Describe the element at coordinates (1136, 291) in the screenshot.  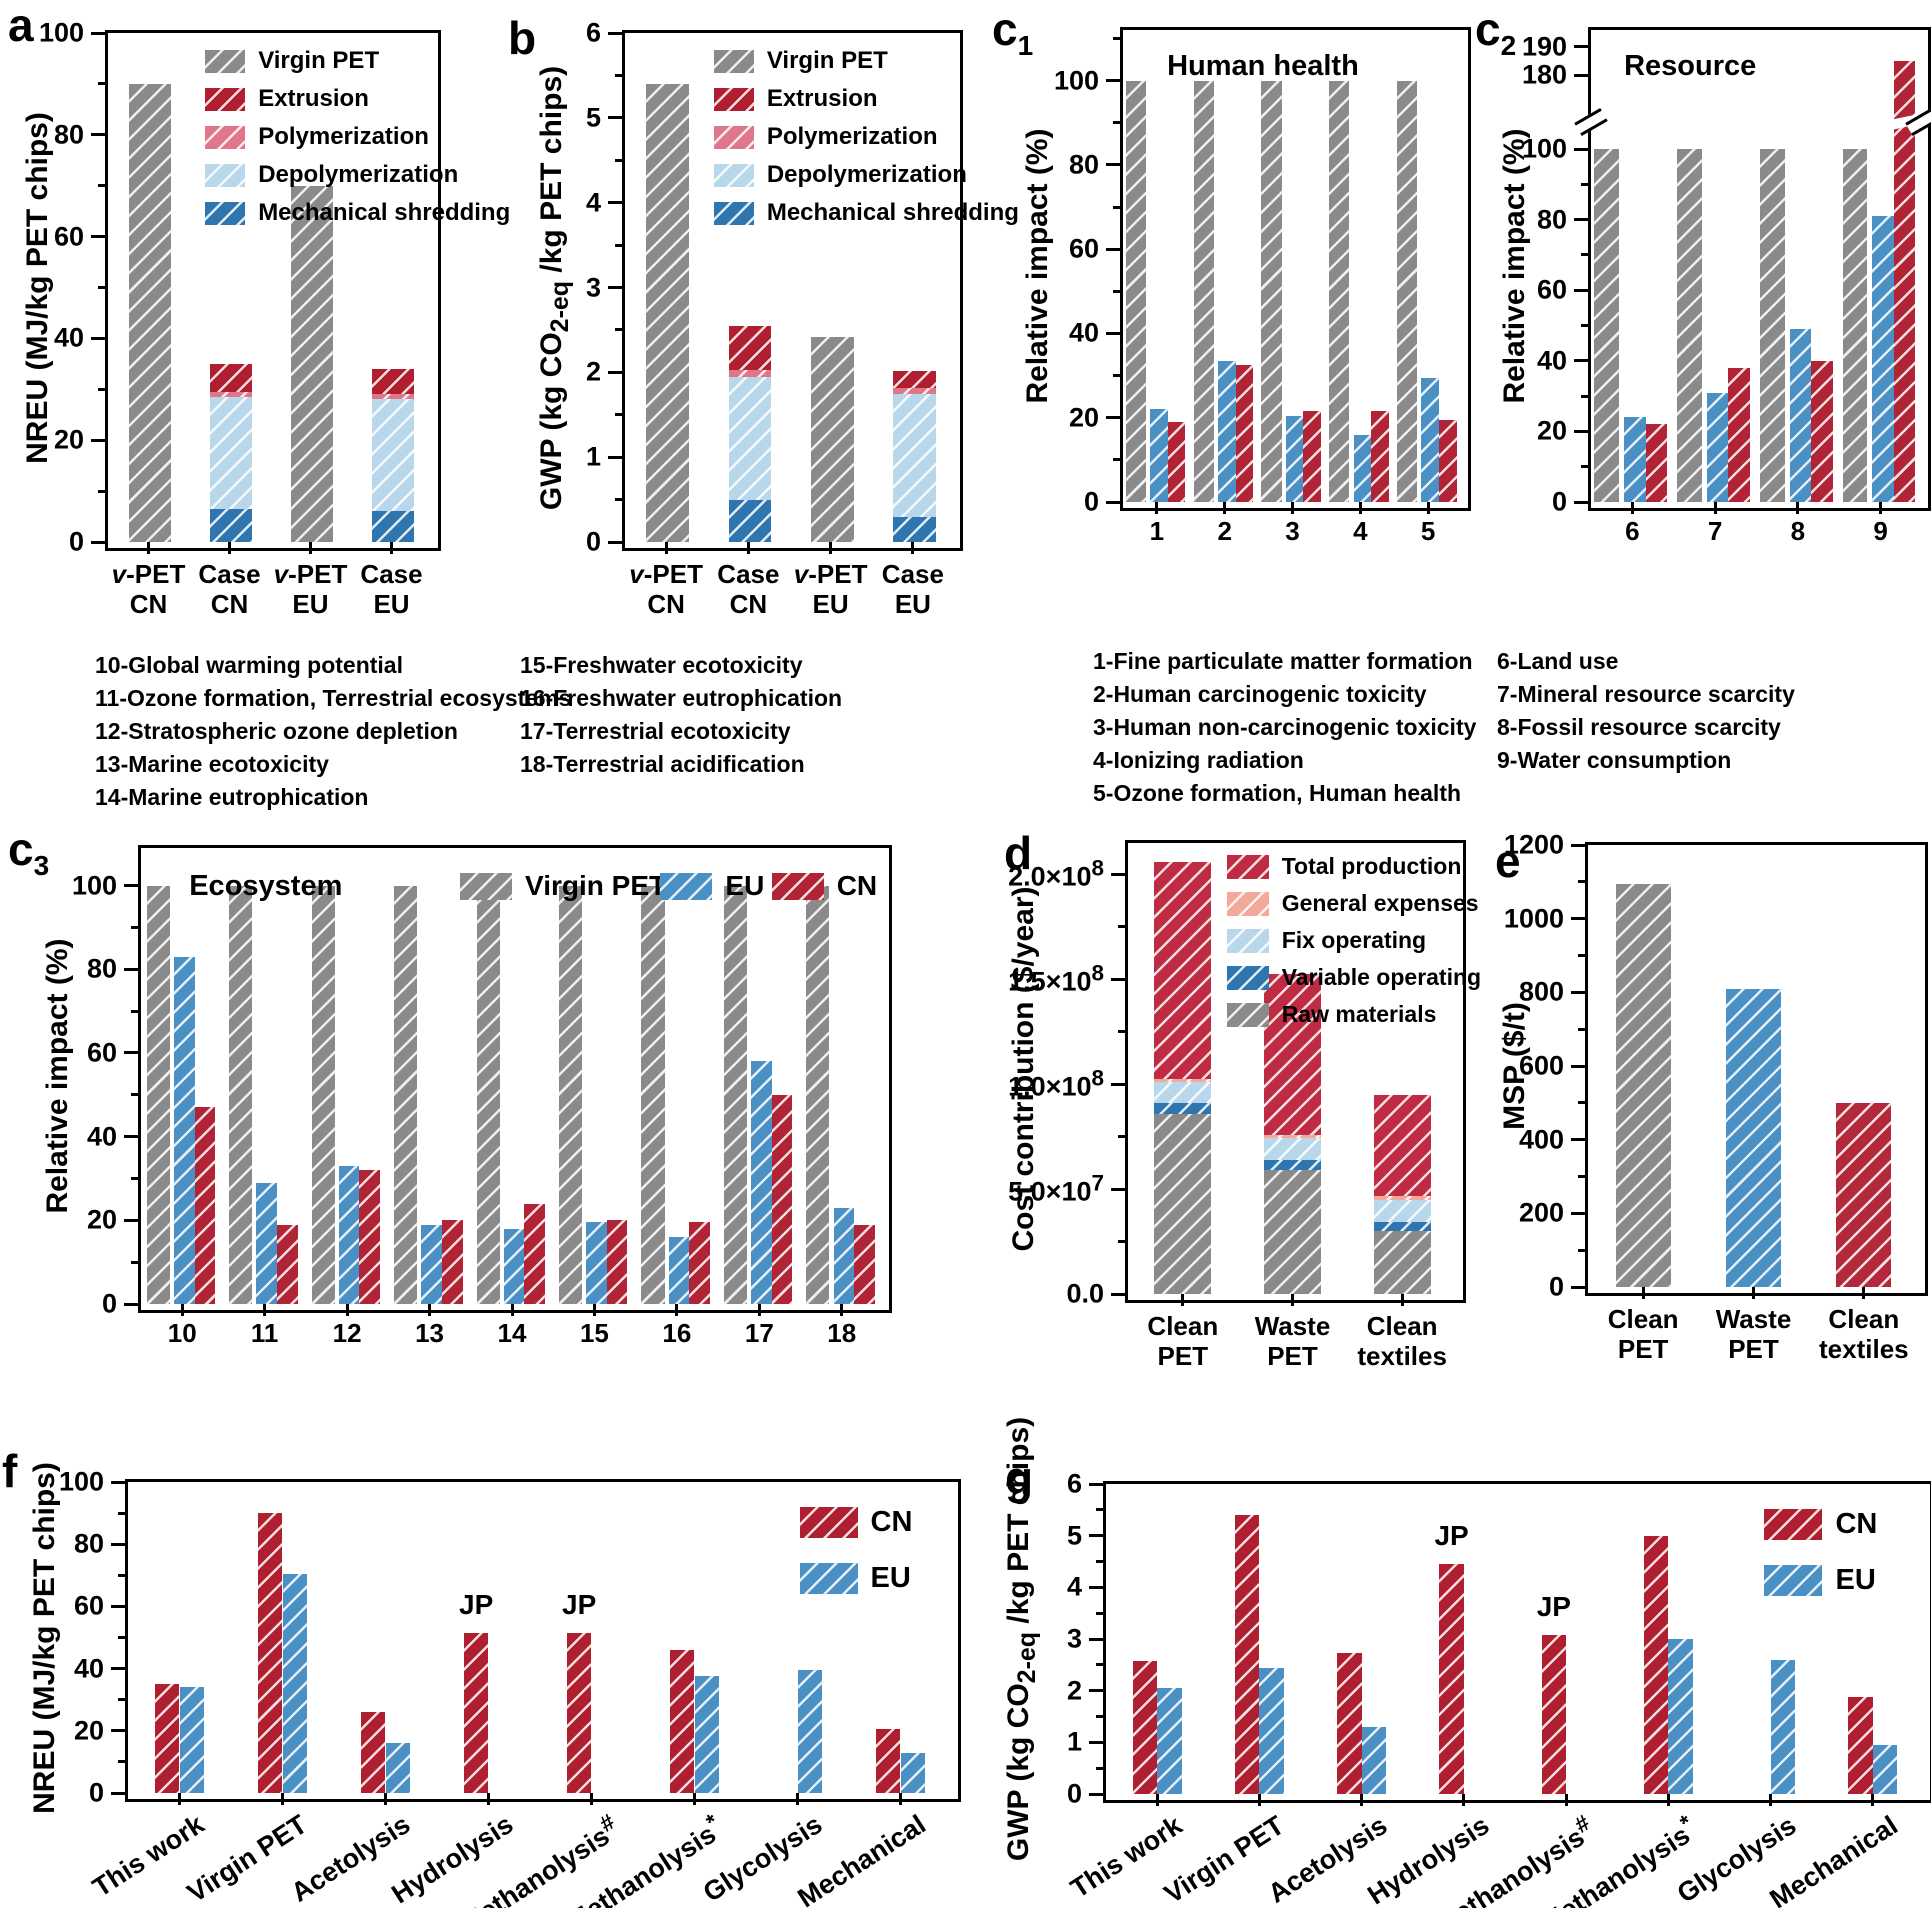
I see `bar-virgin-pet` at that location.